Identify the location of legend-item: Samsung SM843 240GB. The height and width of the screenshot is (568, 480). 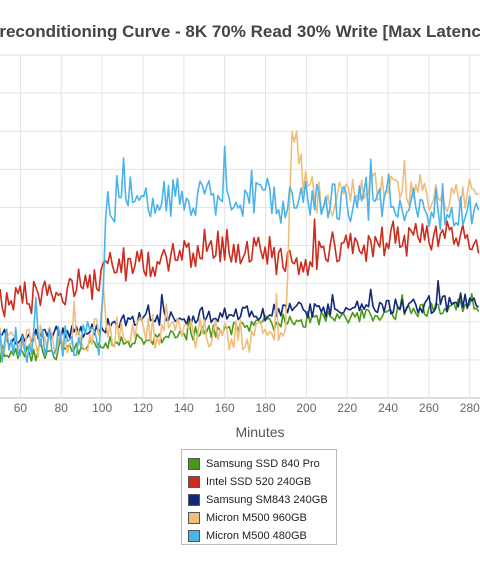
(262, 500).